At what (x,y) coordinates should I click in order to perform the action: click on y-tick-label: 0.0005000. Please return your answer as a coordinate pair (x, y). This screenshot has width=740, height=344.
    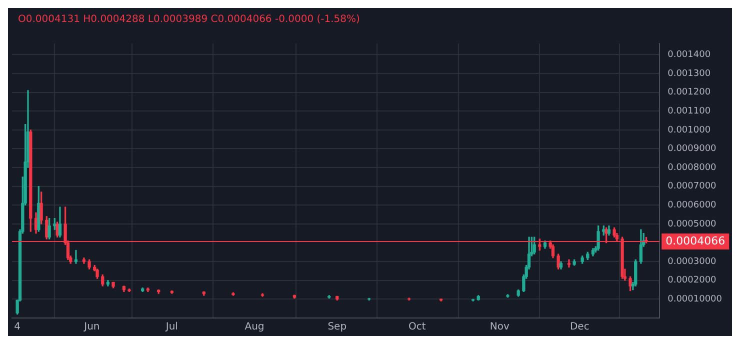
    Looking at the image, I should click on (692, 224).